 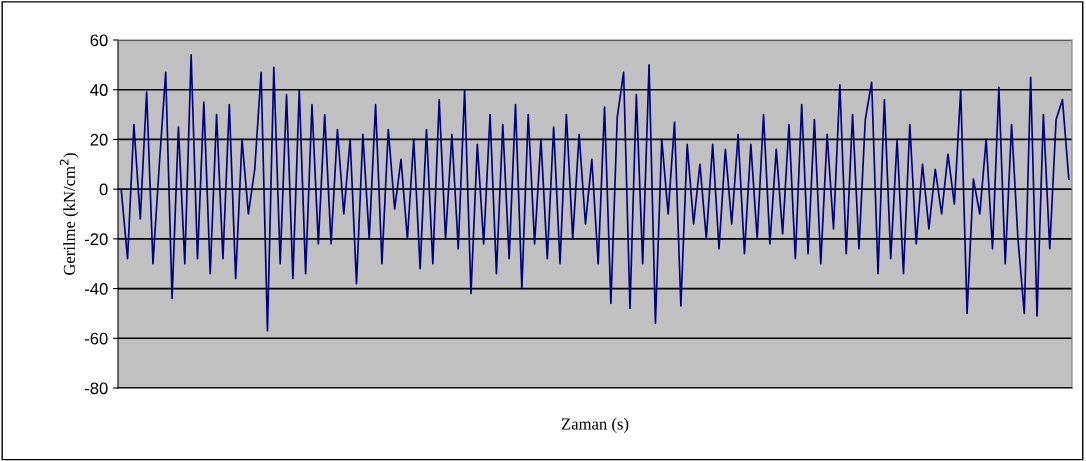 What do you see at coordinates (69, 214) in the screenshot?
I see `y-axis-title: Gerilme (kN/cm$^{2}$)` at bounding box center [69, 214].